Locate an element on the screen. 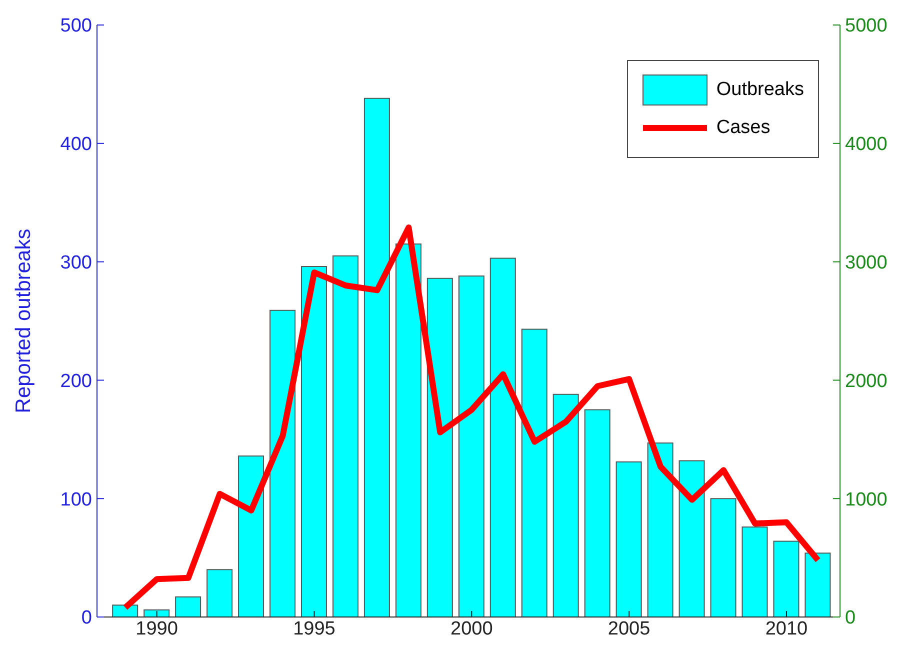 The width and height of the screenshot is (909, 654). y-tick-label: 500 is located at coordinates (76, 26).